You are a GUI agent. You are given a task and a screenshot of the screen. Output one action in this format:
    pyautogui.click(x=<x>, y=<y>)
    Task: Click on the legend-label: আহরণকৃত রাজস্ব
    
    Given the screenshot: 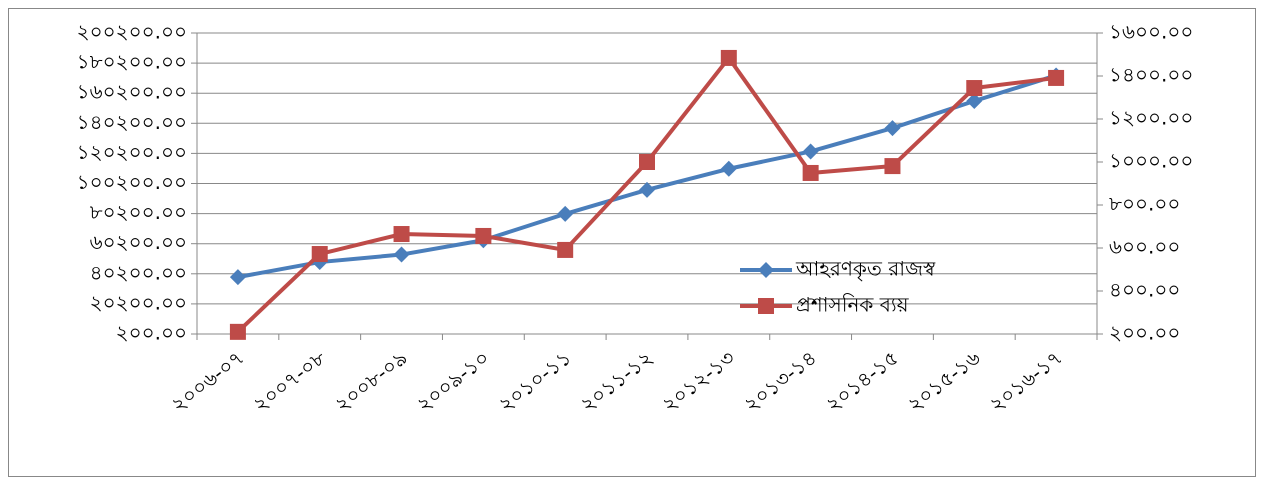 What is the action you would take?
    pyautogui.click(x=865, y=269)
    